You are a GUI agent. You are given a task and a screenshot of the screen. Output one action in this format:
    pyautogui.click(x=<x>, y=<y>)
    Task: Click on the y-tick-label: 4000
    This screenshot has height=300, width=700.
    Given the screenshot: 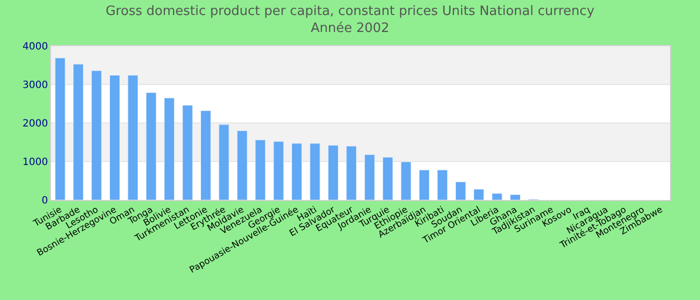 What is the action you would take?
    pyautogui.click(x=35, y=47)
    